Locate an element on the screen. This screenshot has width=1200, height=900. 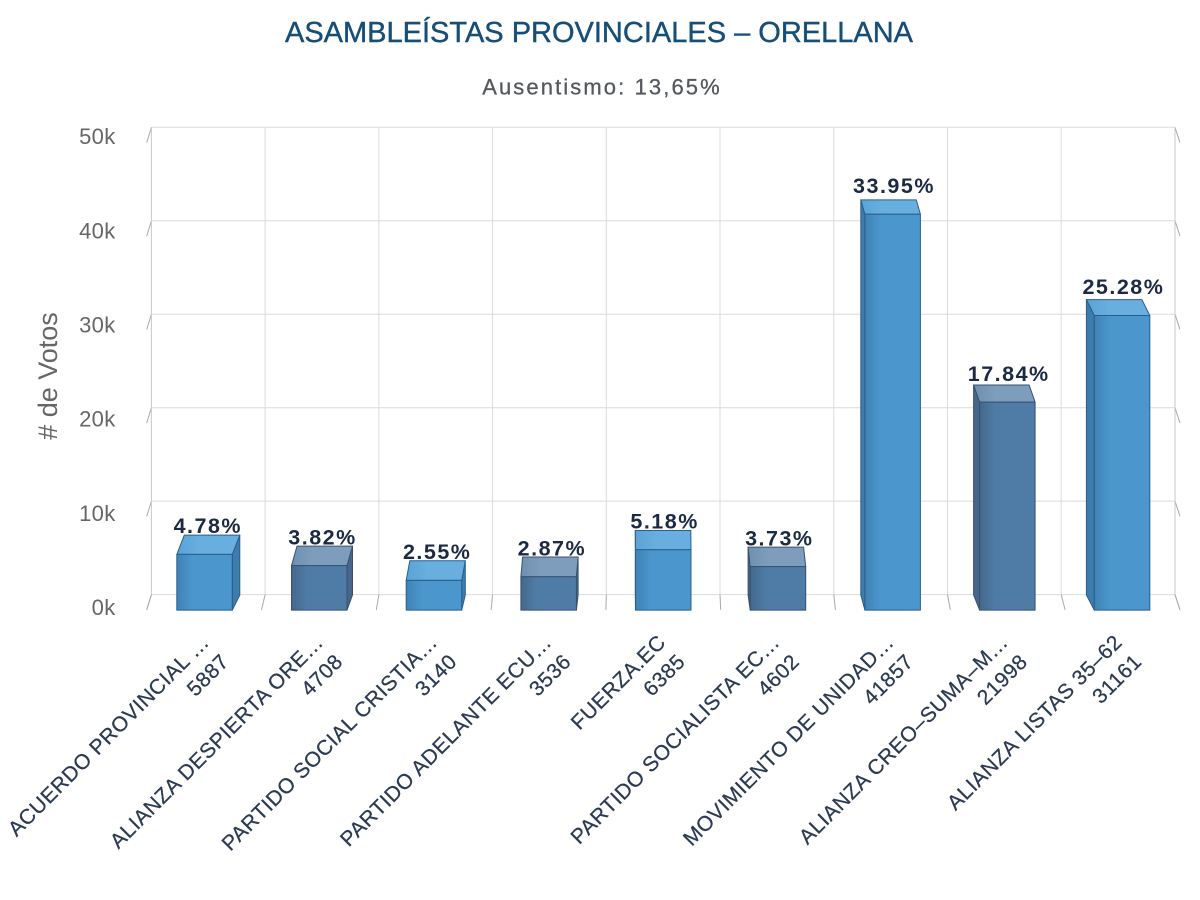
svg-text: 2.55% is located at coordinates (437, 552).